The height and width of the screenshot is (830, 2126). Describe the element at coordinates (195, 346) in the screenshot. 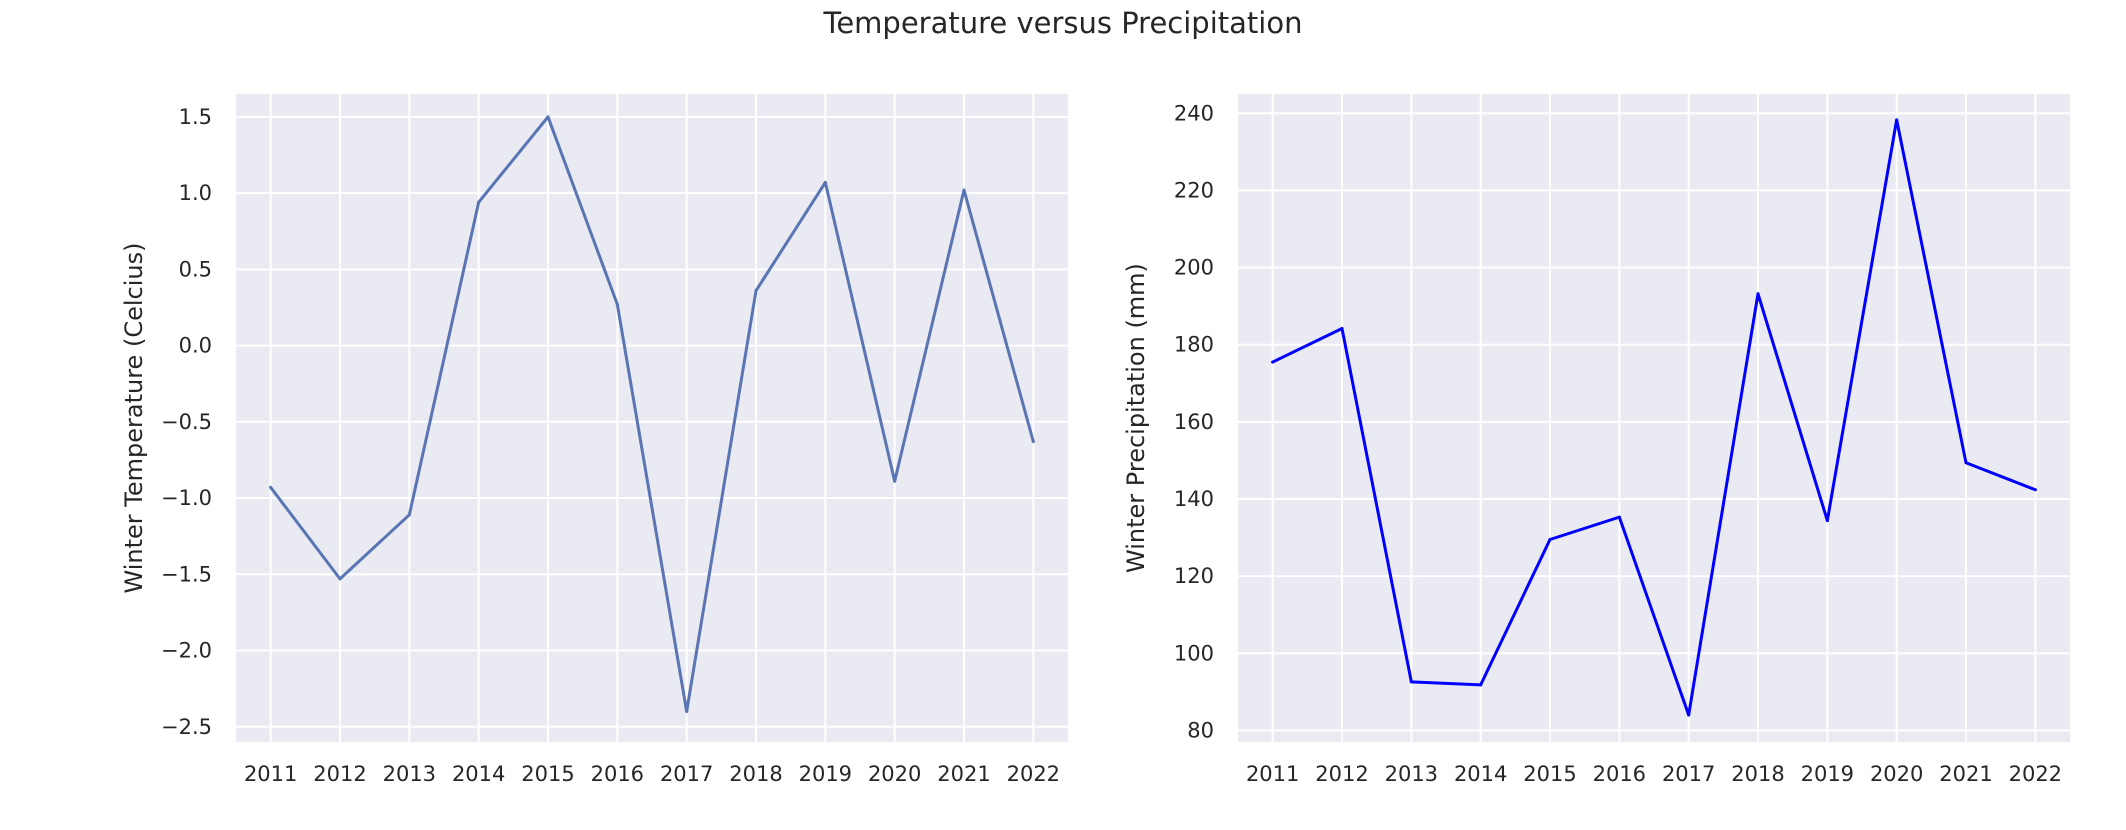

I see `y-tick-label: 0.0` at that location.